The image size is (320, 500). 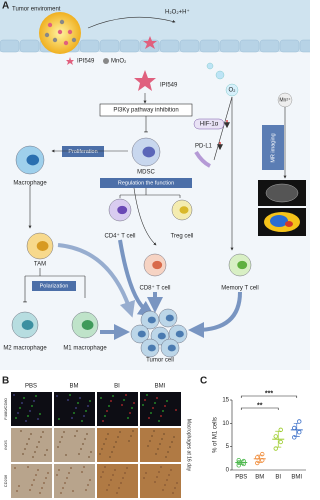 I want to click on np-dots, so click(x=60, y=32).